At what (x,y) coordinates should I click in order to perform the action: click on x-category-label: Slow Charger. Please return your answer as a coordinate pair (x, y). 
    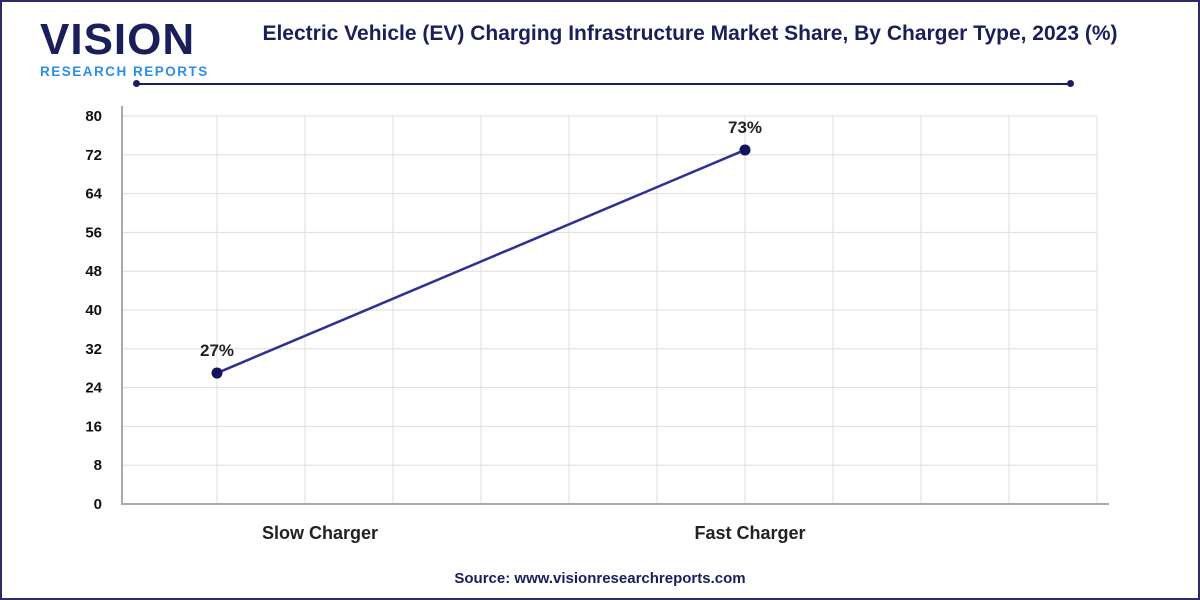
    Looking at the image, I should click on (320, 533).